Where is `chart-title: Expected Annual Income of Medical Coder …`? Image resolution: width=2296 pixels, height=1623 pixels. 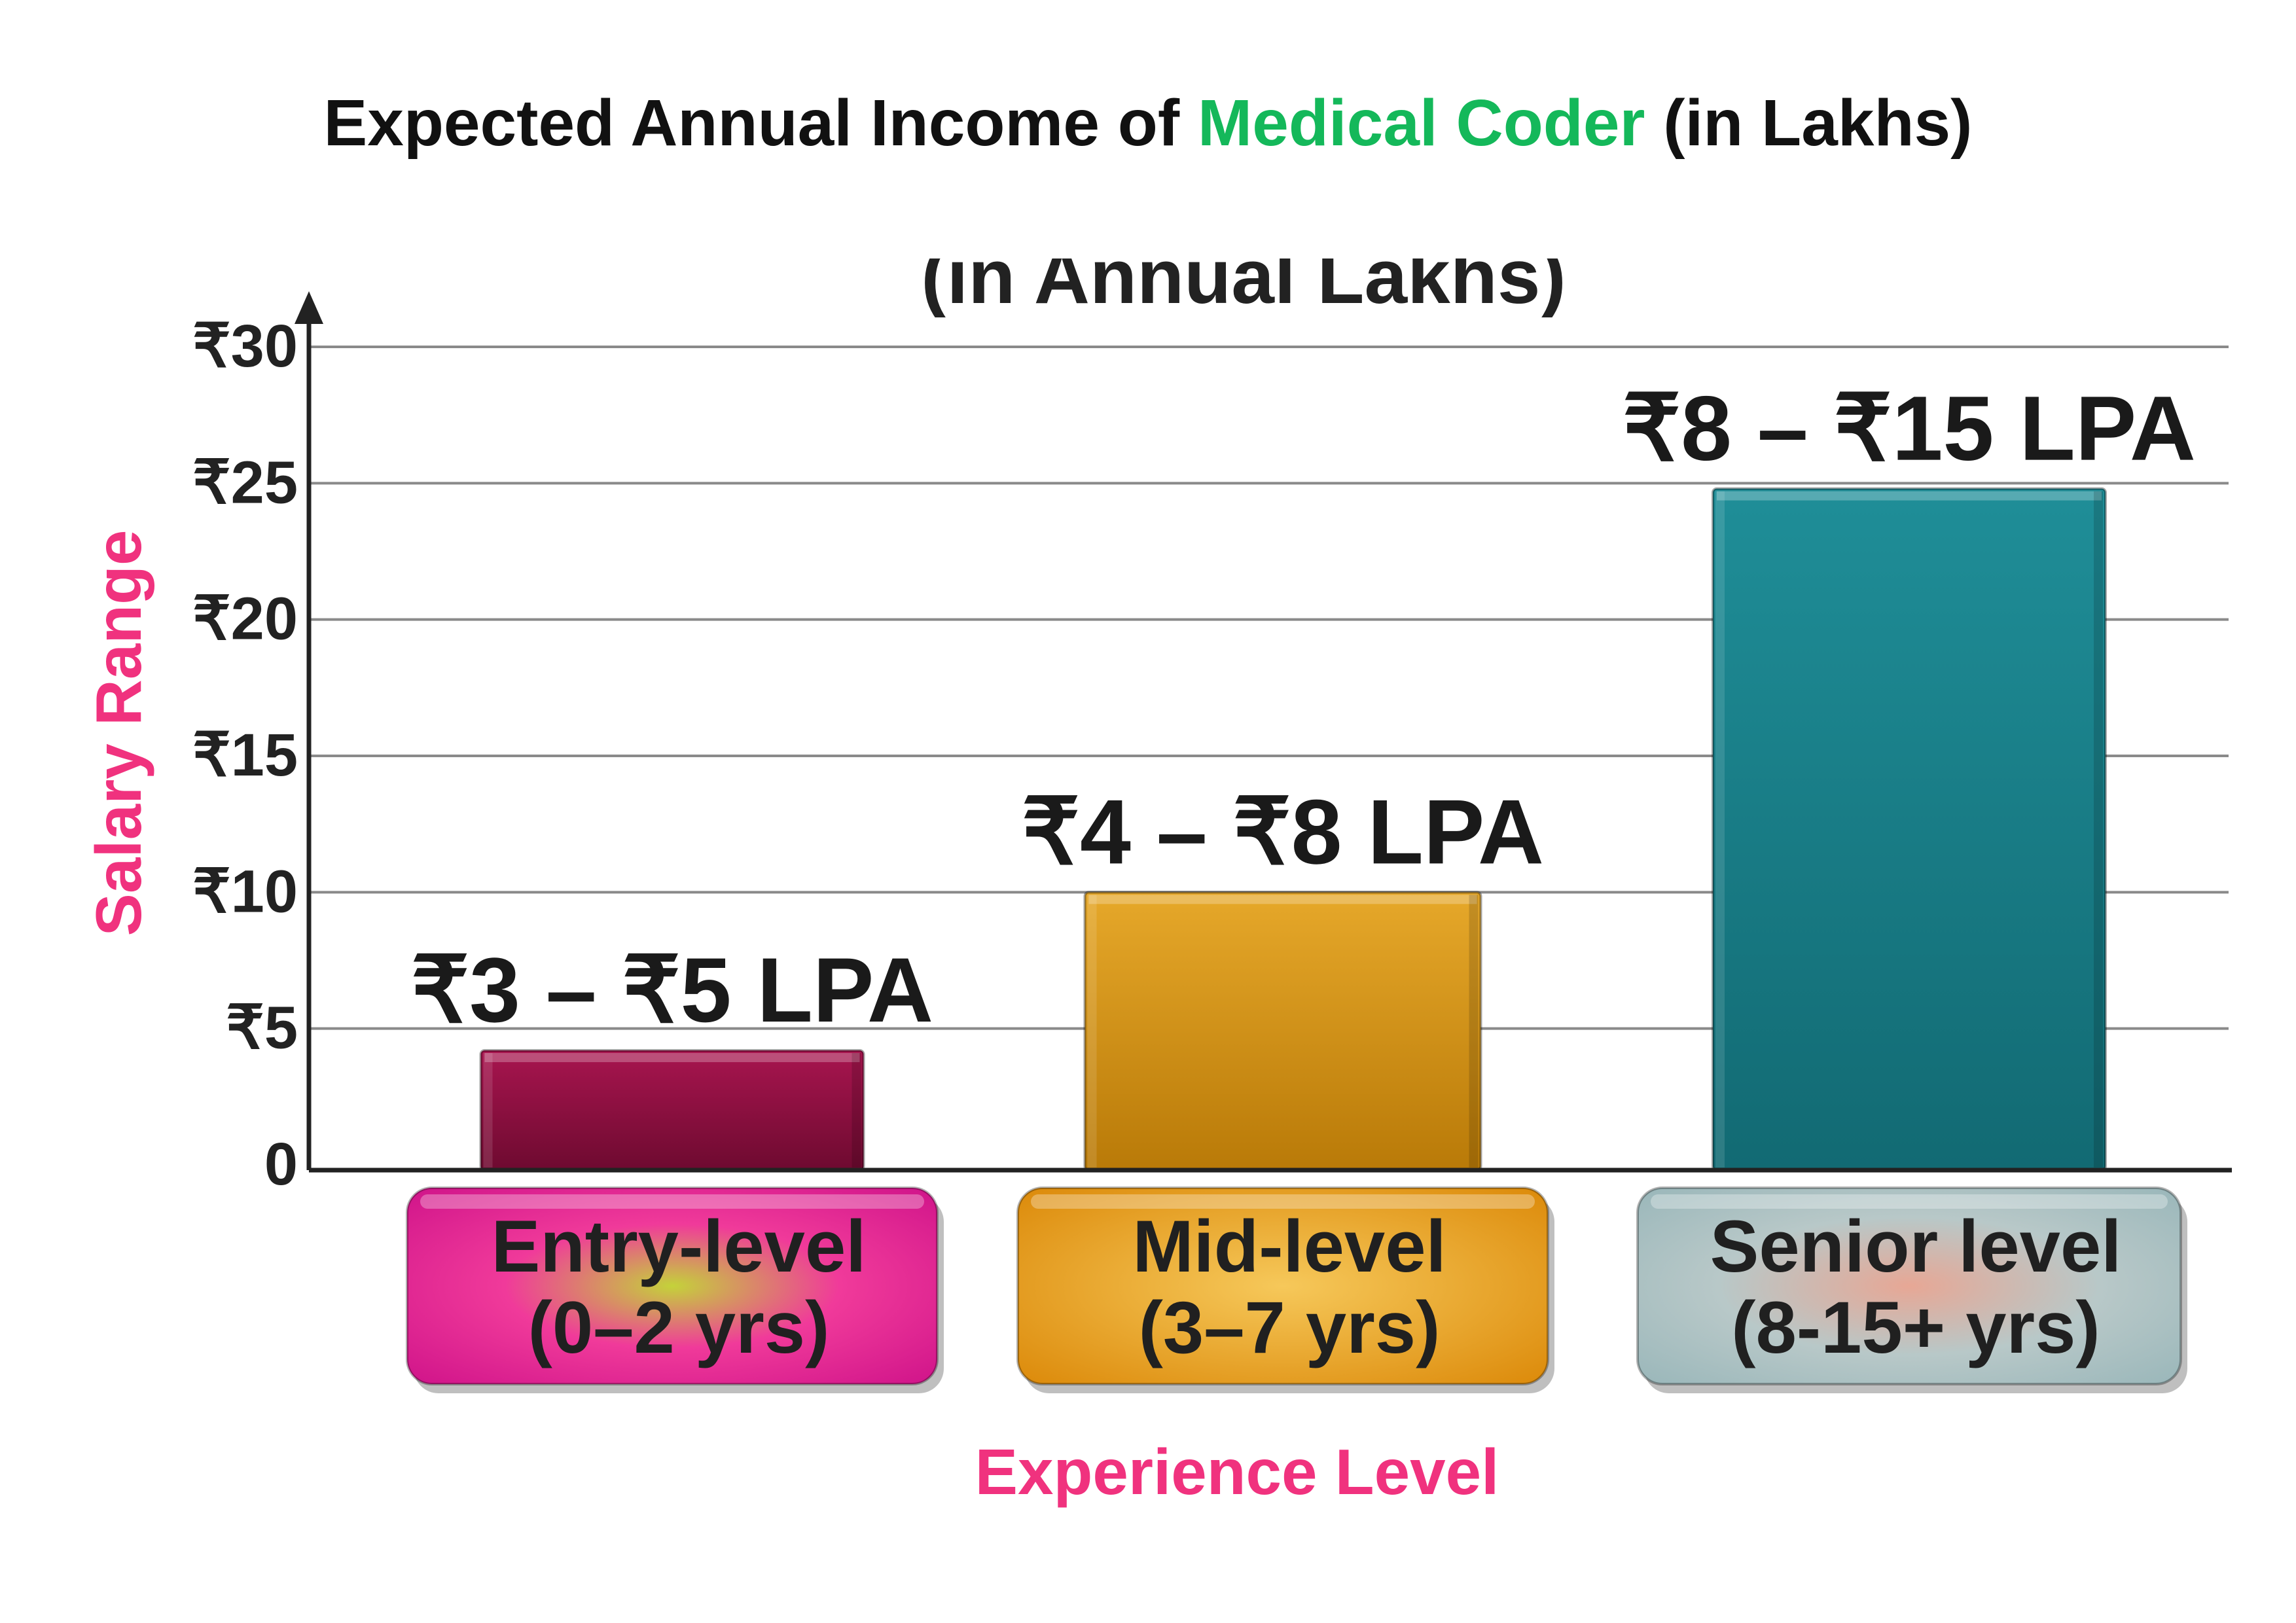
chart-title: Expected Annual Income of Medical Coder … is located at coordinates (1148, 123).